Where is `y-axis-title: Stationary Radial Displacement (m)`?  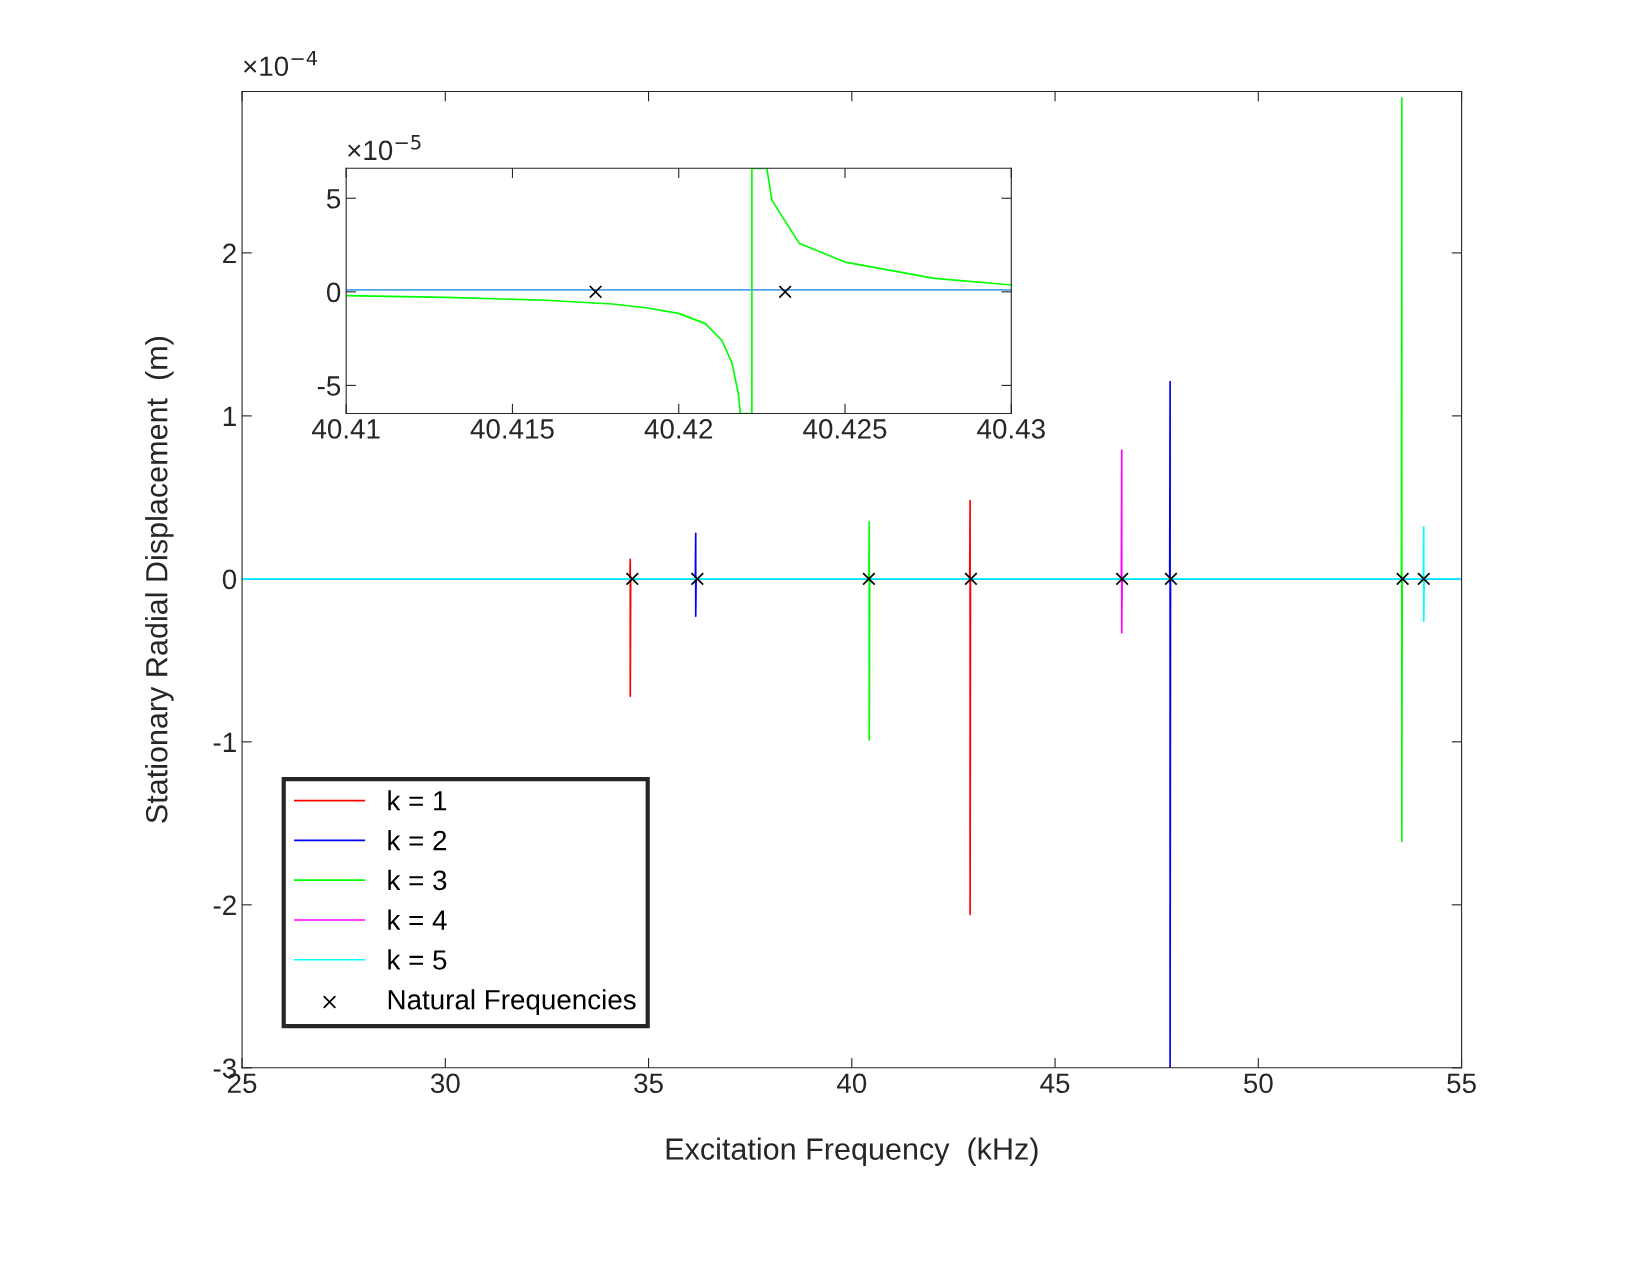 y-axis-title: Stationary Radial Displacement (m) is located at coordinates (159, 580).